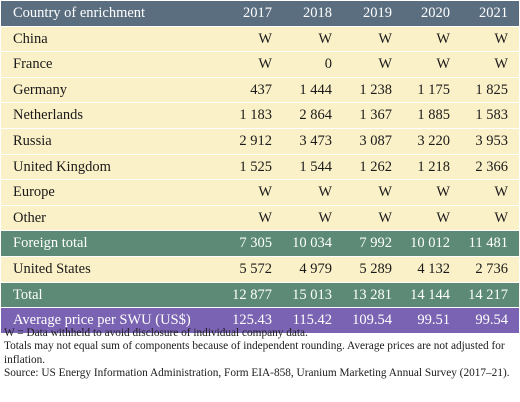  I want to click on table-cell: 13 281, so click(371, 294).